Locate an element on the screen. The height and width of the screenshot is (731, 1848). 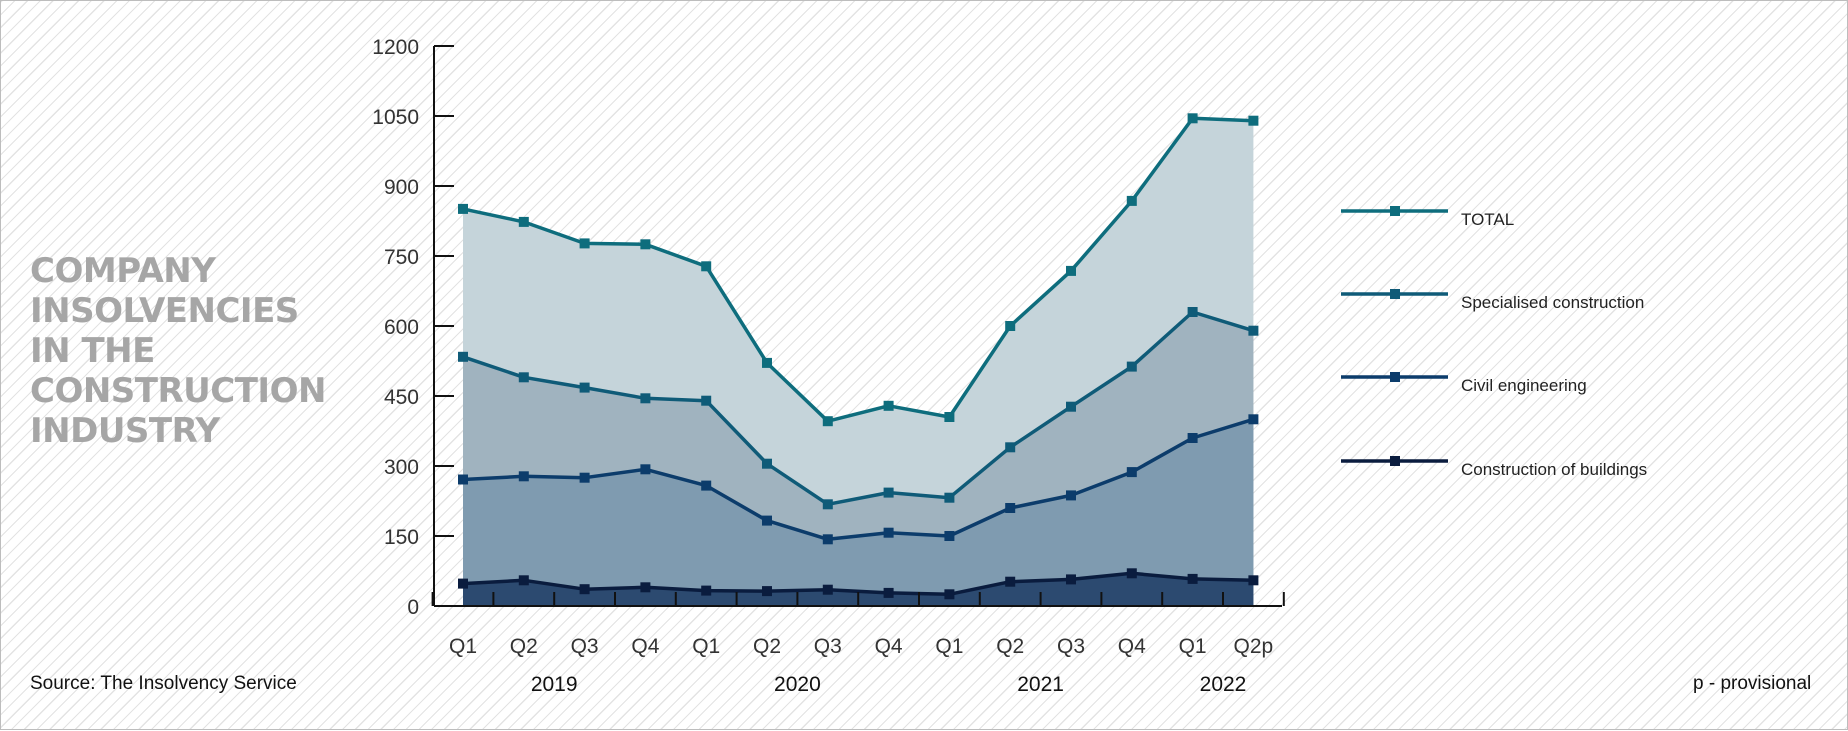
y-tick-label: 900 is located at coordinates (401, 187).